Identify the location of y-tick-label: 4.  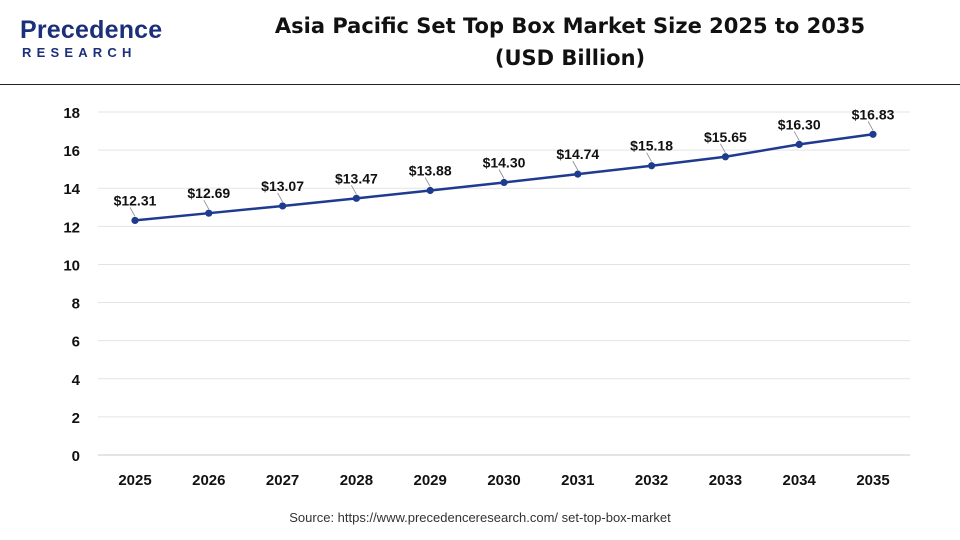
(76, 380).